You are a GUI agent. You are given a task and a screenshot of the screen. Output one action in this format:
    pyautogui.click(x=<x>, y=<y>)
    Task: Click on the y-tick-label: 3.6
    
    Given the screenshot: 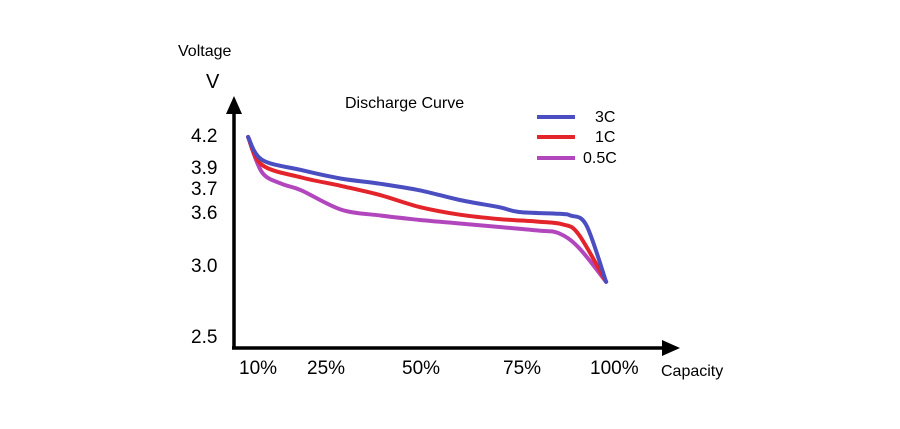 What is the action you would take?
    pyautogui.click(x=204, y=213)
    